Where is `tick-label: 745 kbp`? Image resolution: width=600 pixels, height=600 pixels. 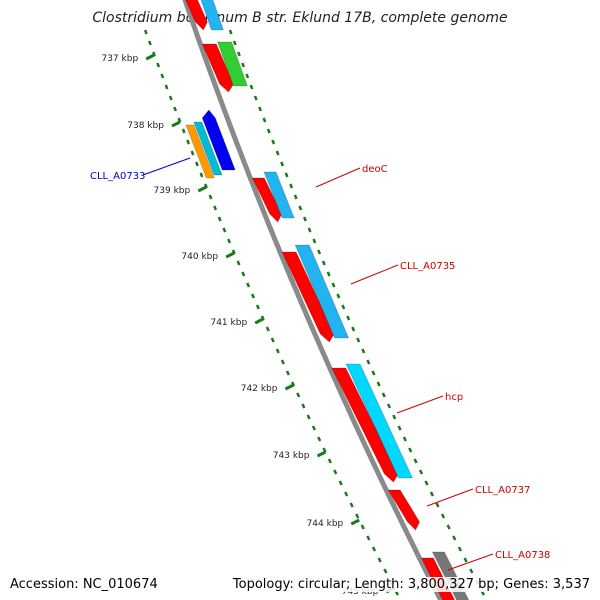 tick-label: 745 kbp is located at coordinates (360, 592).